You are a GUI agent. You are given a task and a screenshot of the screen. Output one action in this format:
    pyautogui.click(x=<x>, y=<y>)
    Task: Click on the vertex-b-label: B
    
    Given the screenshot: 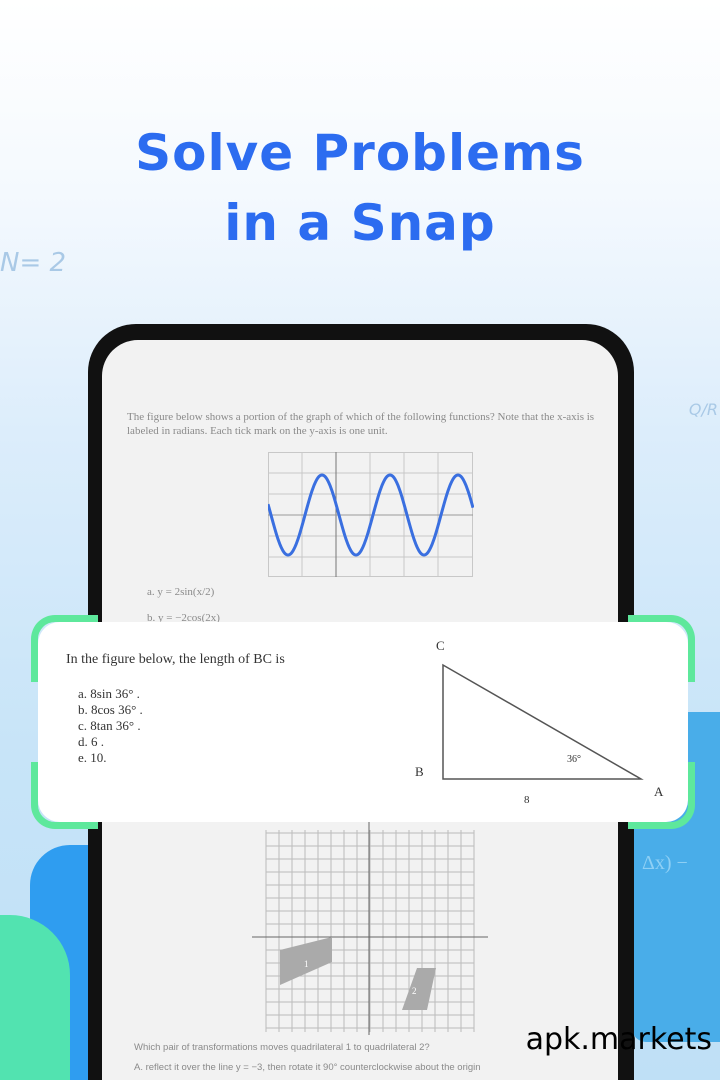 What is the action you would take?
    pyautogui.click(x=419, y=771)
    